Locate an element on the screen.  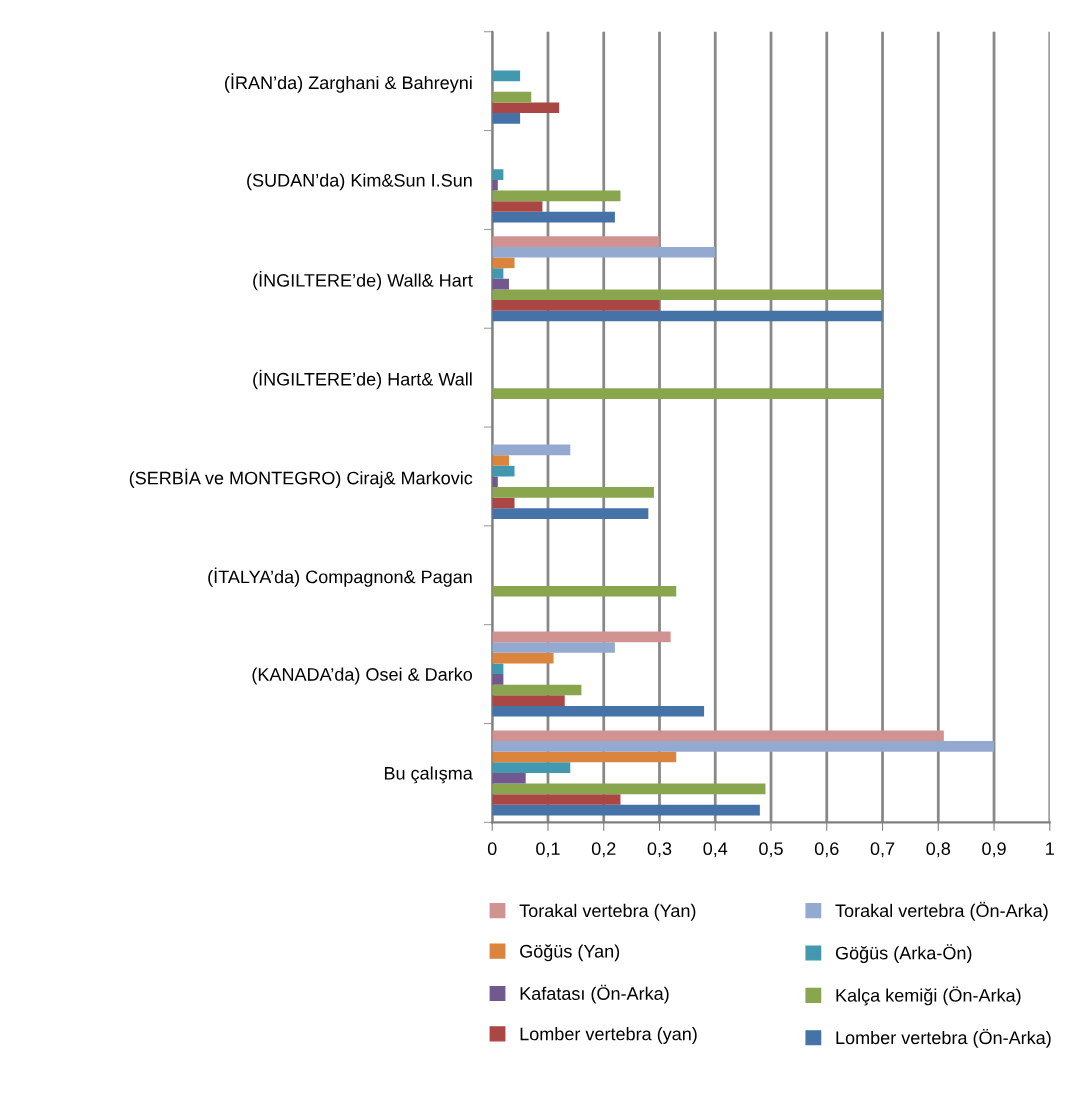
x-tick-label: 0,9 is located at coordinates (994, 850).